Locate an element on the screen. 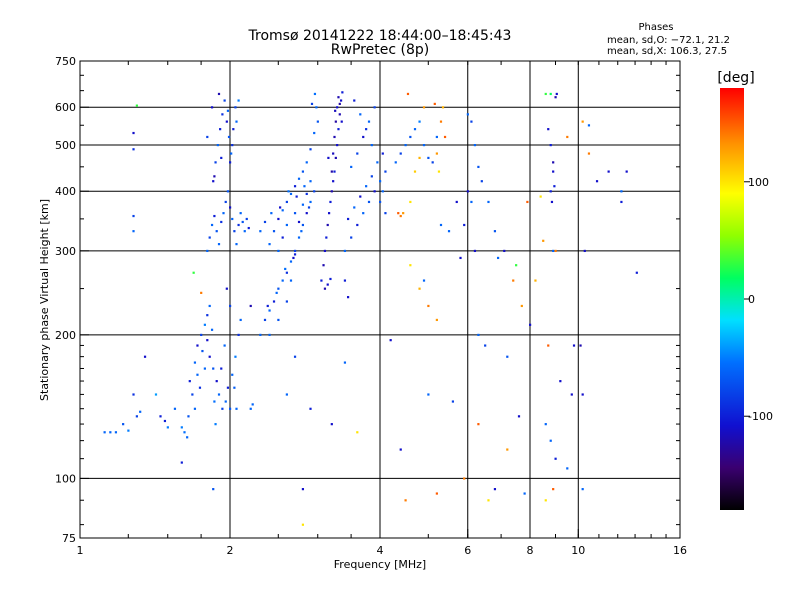 The height and width of the screenshot is (600, 800). y-tick-label: 400 is located at coordinates (65, 191).